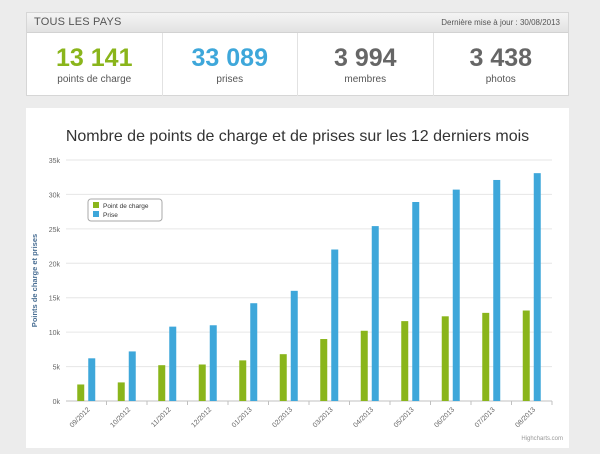 This screenshot has height=454, width=600. Describe the element at coordinates (55, 333) in the screenshot. I see `y-tick-label: 10k` at that location.